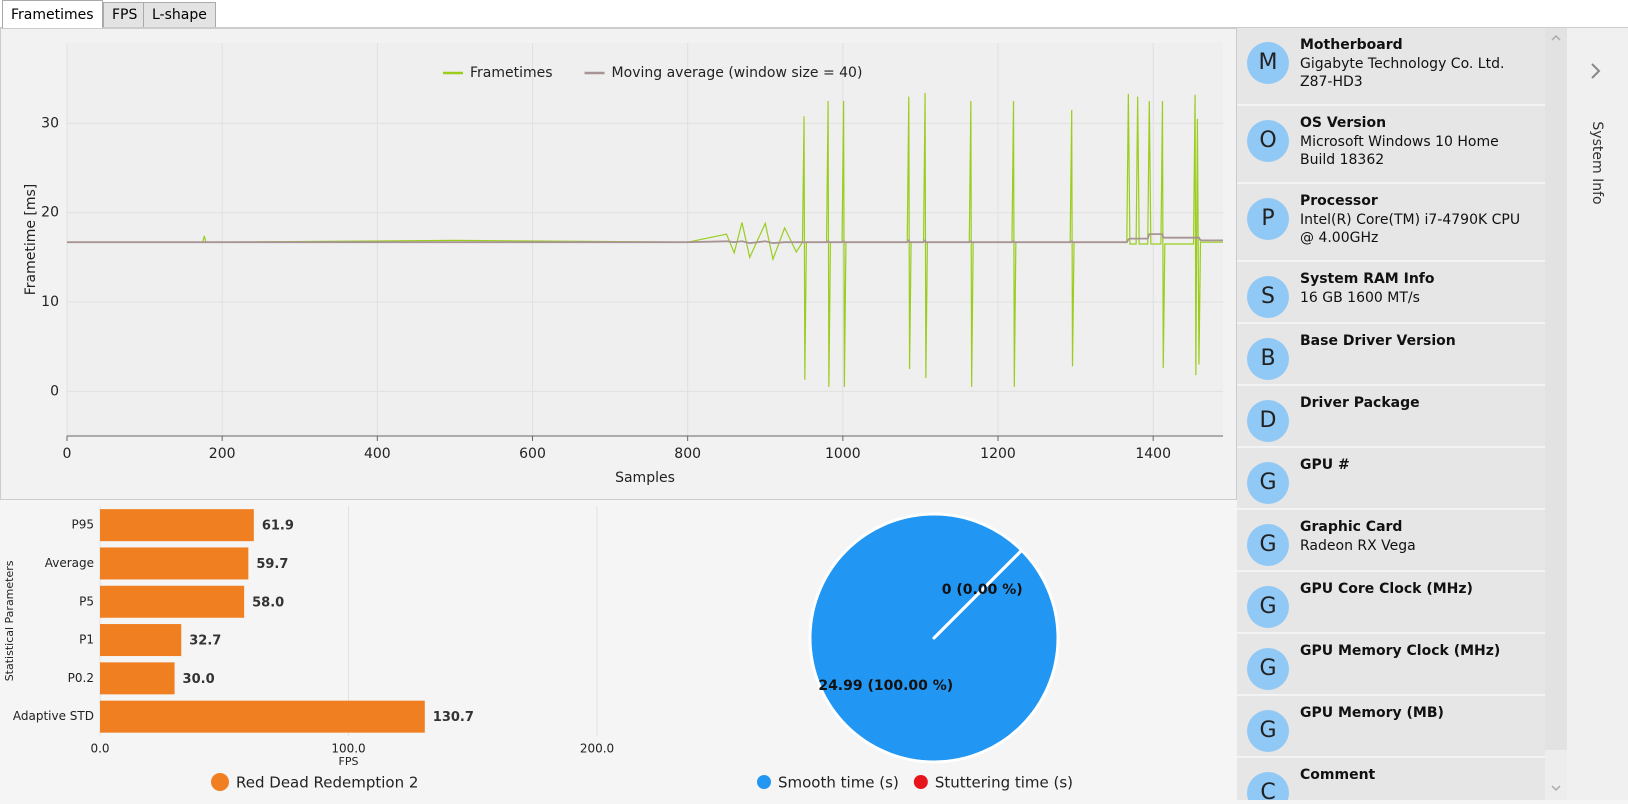 This screenshot has height=804, width=1628. I want to click on side-strip: System Info, so click(1597, 414).